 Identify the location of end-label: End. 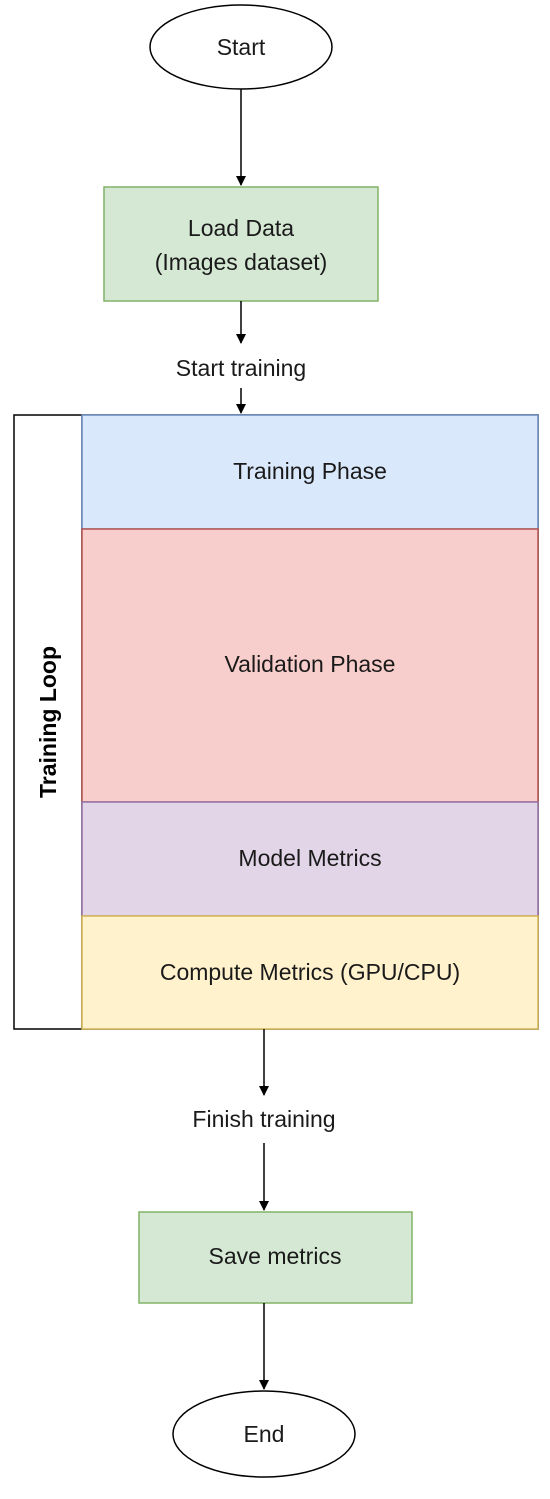
(264, 1434).